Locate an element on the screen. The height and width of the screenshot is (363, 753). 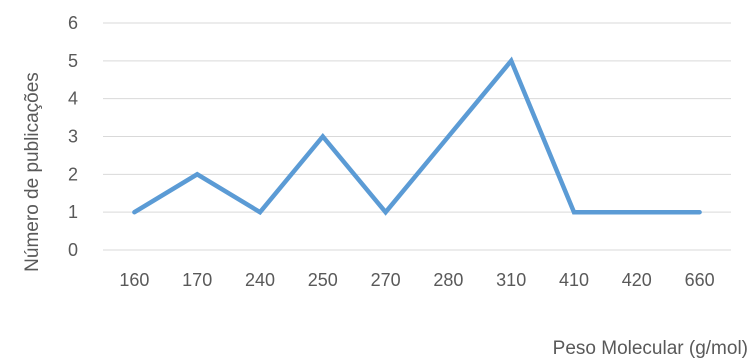
x-tick-label: 270 is located at coordinates (386, 280).